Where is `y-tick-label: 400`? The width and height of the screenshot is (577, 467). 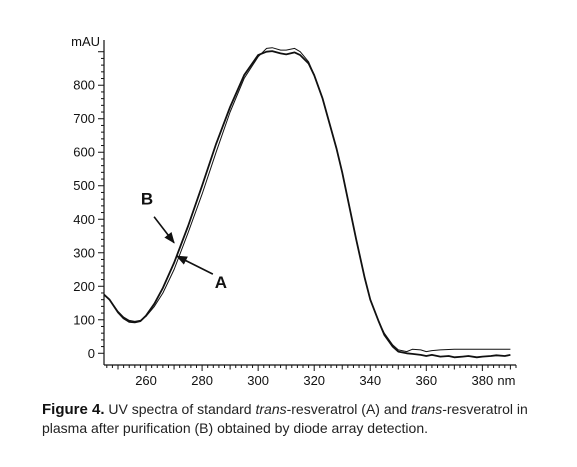 y-tick-label: 400 is located at coordinates (84, 219).